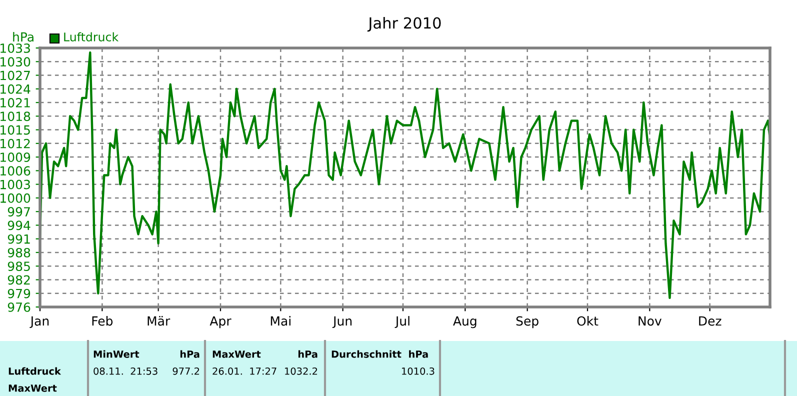 This screenshot has height=396, width=797. I want to click on x-tick-label: Jun, so click(342, 322).